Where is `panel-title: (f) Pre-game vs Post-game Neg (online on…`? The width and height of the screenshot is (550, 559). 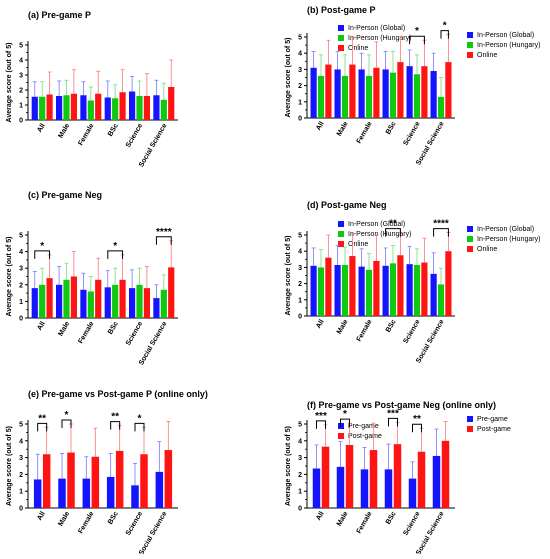 panel-title: (f) Pre-game vs Post-game Neg (online on… is located at coordinates (401, 405).